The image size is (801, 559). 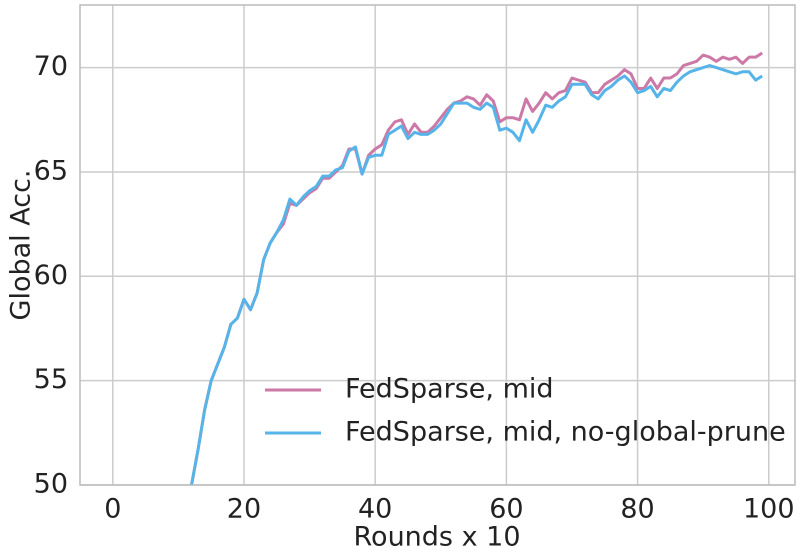 What do you see at coordinates (244, 509) in the screenshot?
I see `x-tick-label: 20` at bounding box center [244, 509].